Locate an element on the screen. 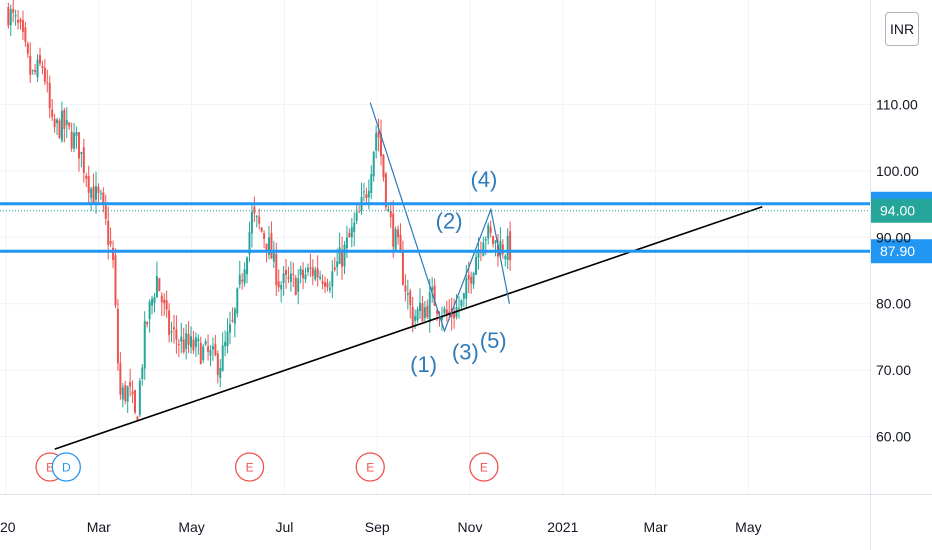  currency-badge: INR is located at coordinates (902, 29).